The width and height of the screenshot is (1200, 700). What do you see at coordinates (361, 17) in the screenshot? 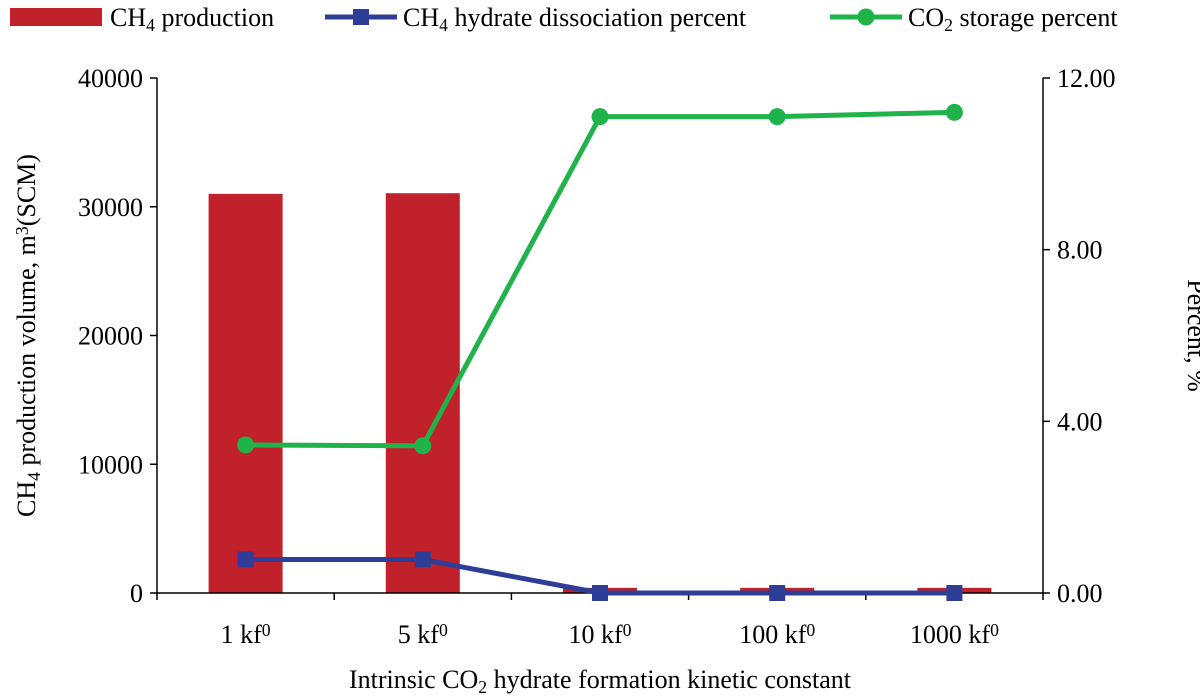
I see `legend-square-marker` at bounding box center [361, 17].